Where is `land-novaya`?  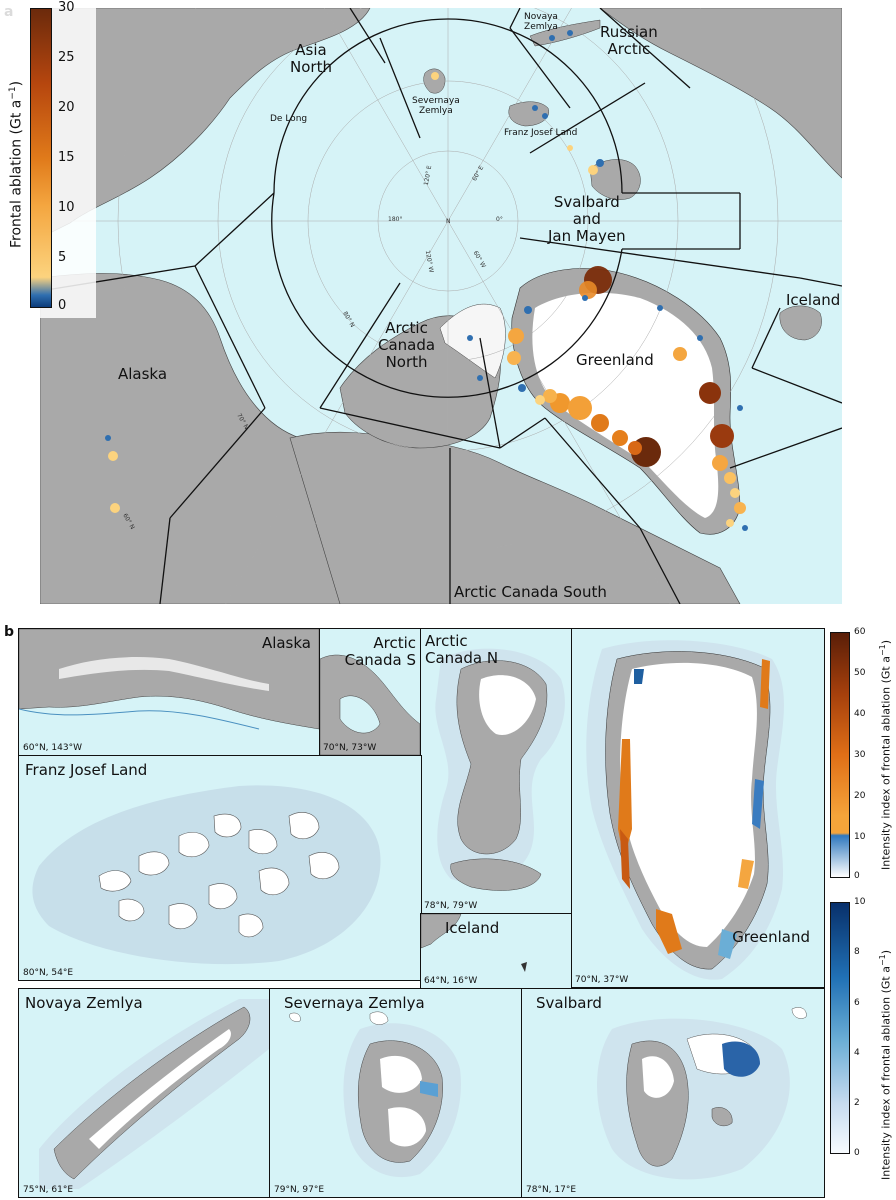 land-novaya is located at coordinates (565, 33).